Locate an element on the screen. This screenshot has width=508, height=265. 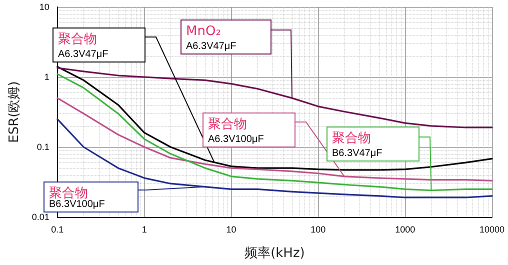
x-tick-label: 100 is located at coordinates (318, 229).